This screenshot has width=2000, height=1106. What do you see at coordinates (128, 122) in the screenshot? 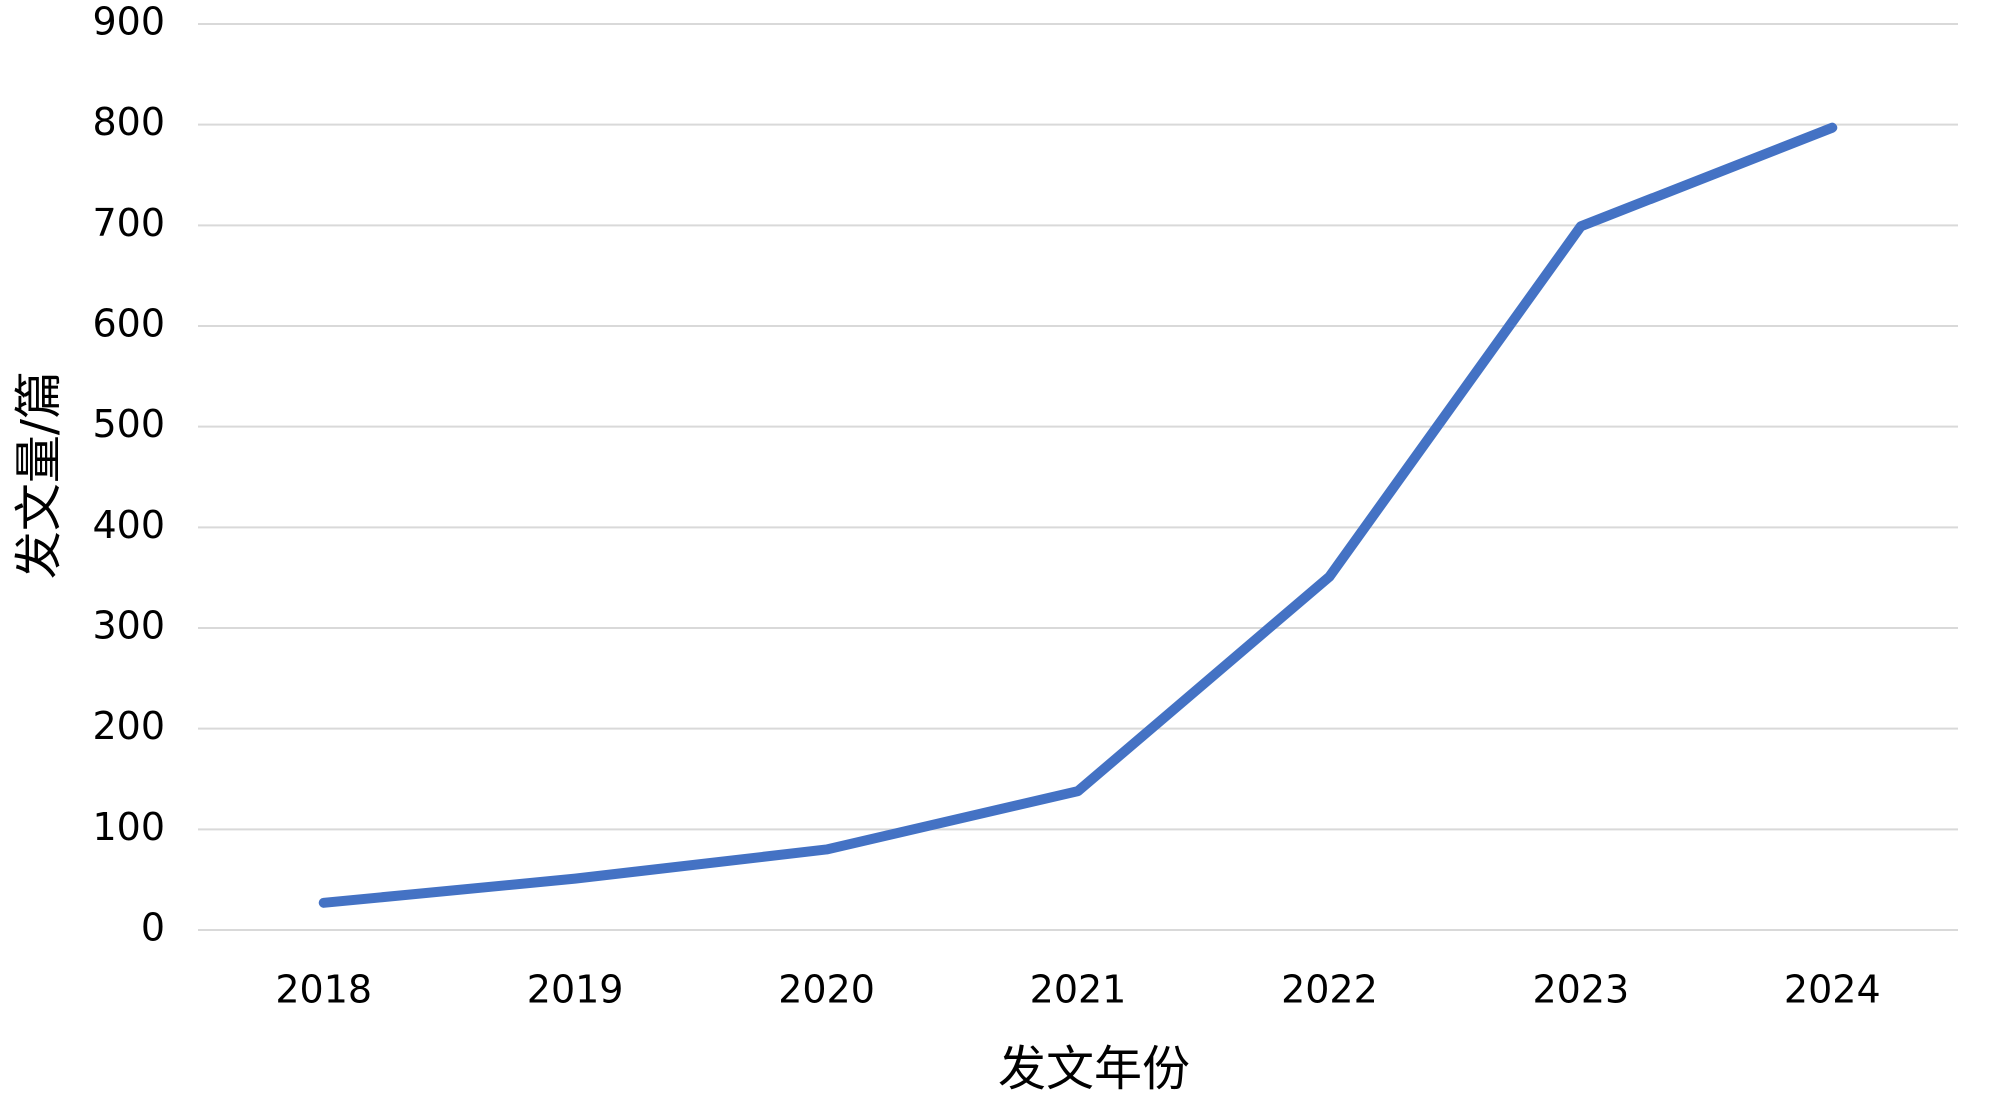
I see `y-tick-label: 800` at bounding box center [128, 122].